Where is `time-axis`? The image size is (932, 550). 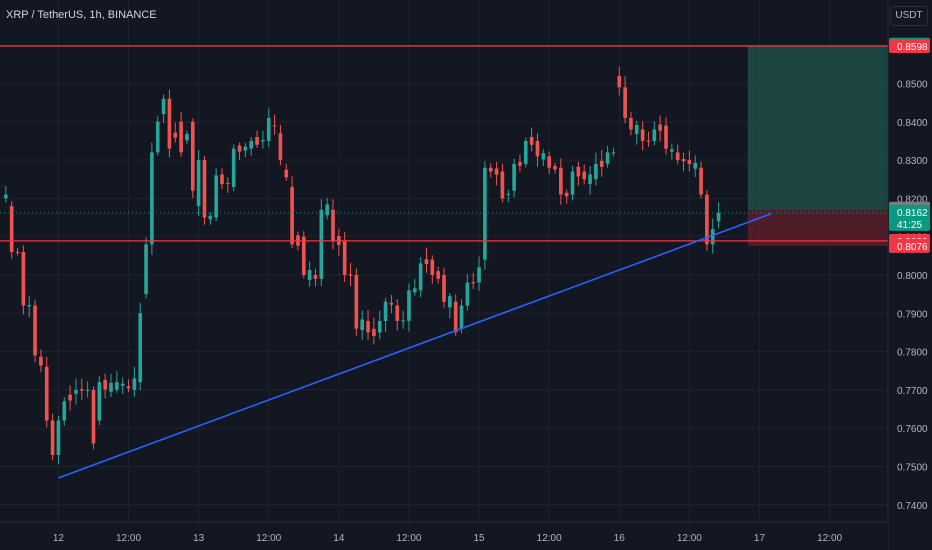
time-axis is located at coordinates (444, 536).